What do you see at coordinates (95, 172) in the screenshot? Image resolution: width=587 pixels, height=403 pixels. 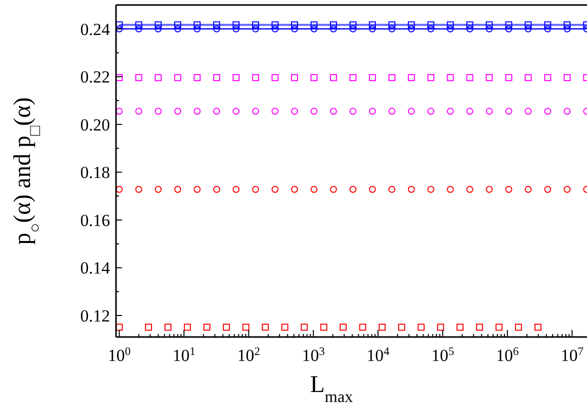 I see `y-tick-label: 0.18` at bounding box center [95, 172].